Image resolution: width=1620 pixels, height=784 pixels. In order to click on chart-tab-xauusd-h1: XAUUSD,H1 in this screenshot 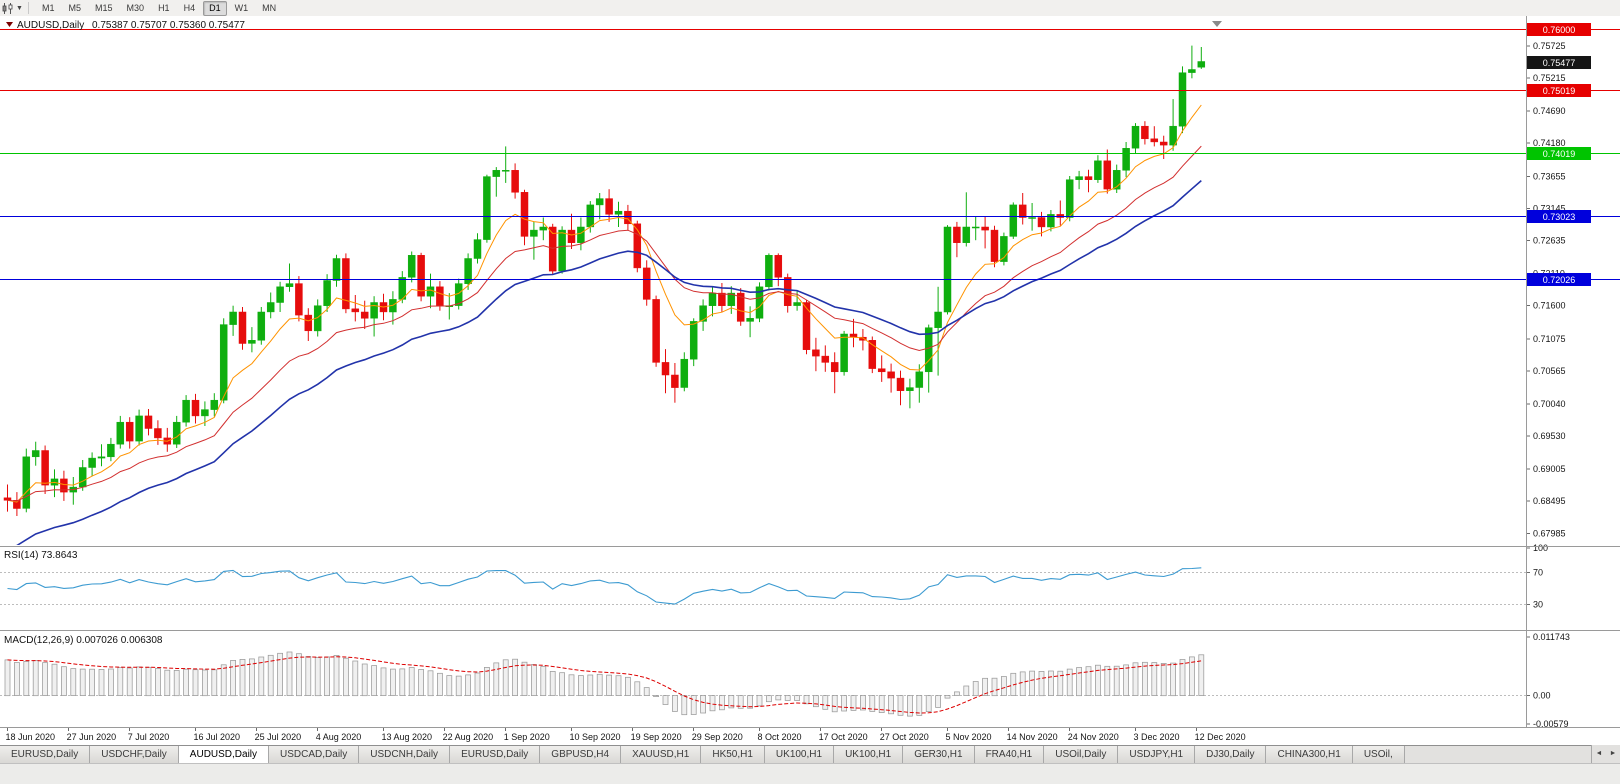, I will do `click(661, 755)`.